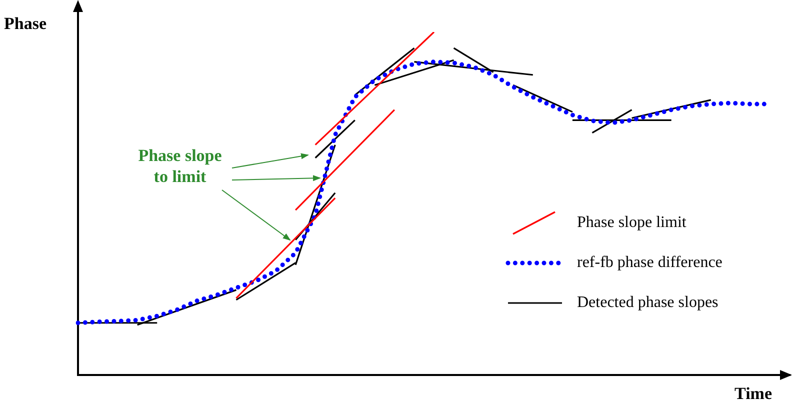 The image size is (792, 407). I want to click on legend-label: ref-fb phase difference, so click(649, 263).